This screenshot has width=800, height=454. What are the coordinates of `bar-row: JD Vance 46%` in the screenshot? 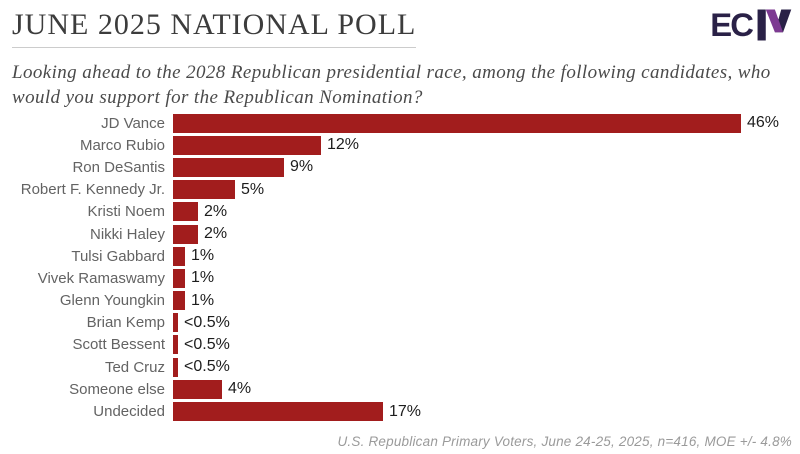 It's located at (400, 123).